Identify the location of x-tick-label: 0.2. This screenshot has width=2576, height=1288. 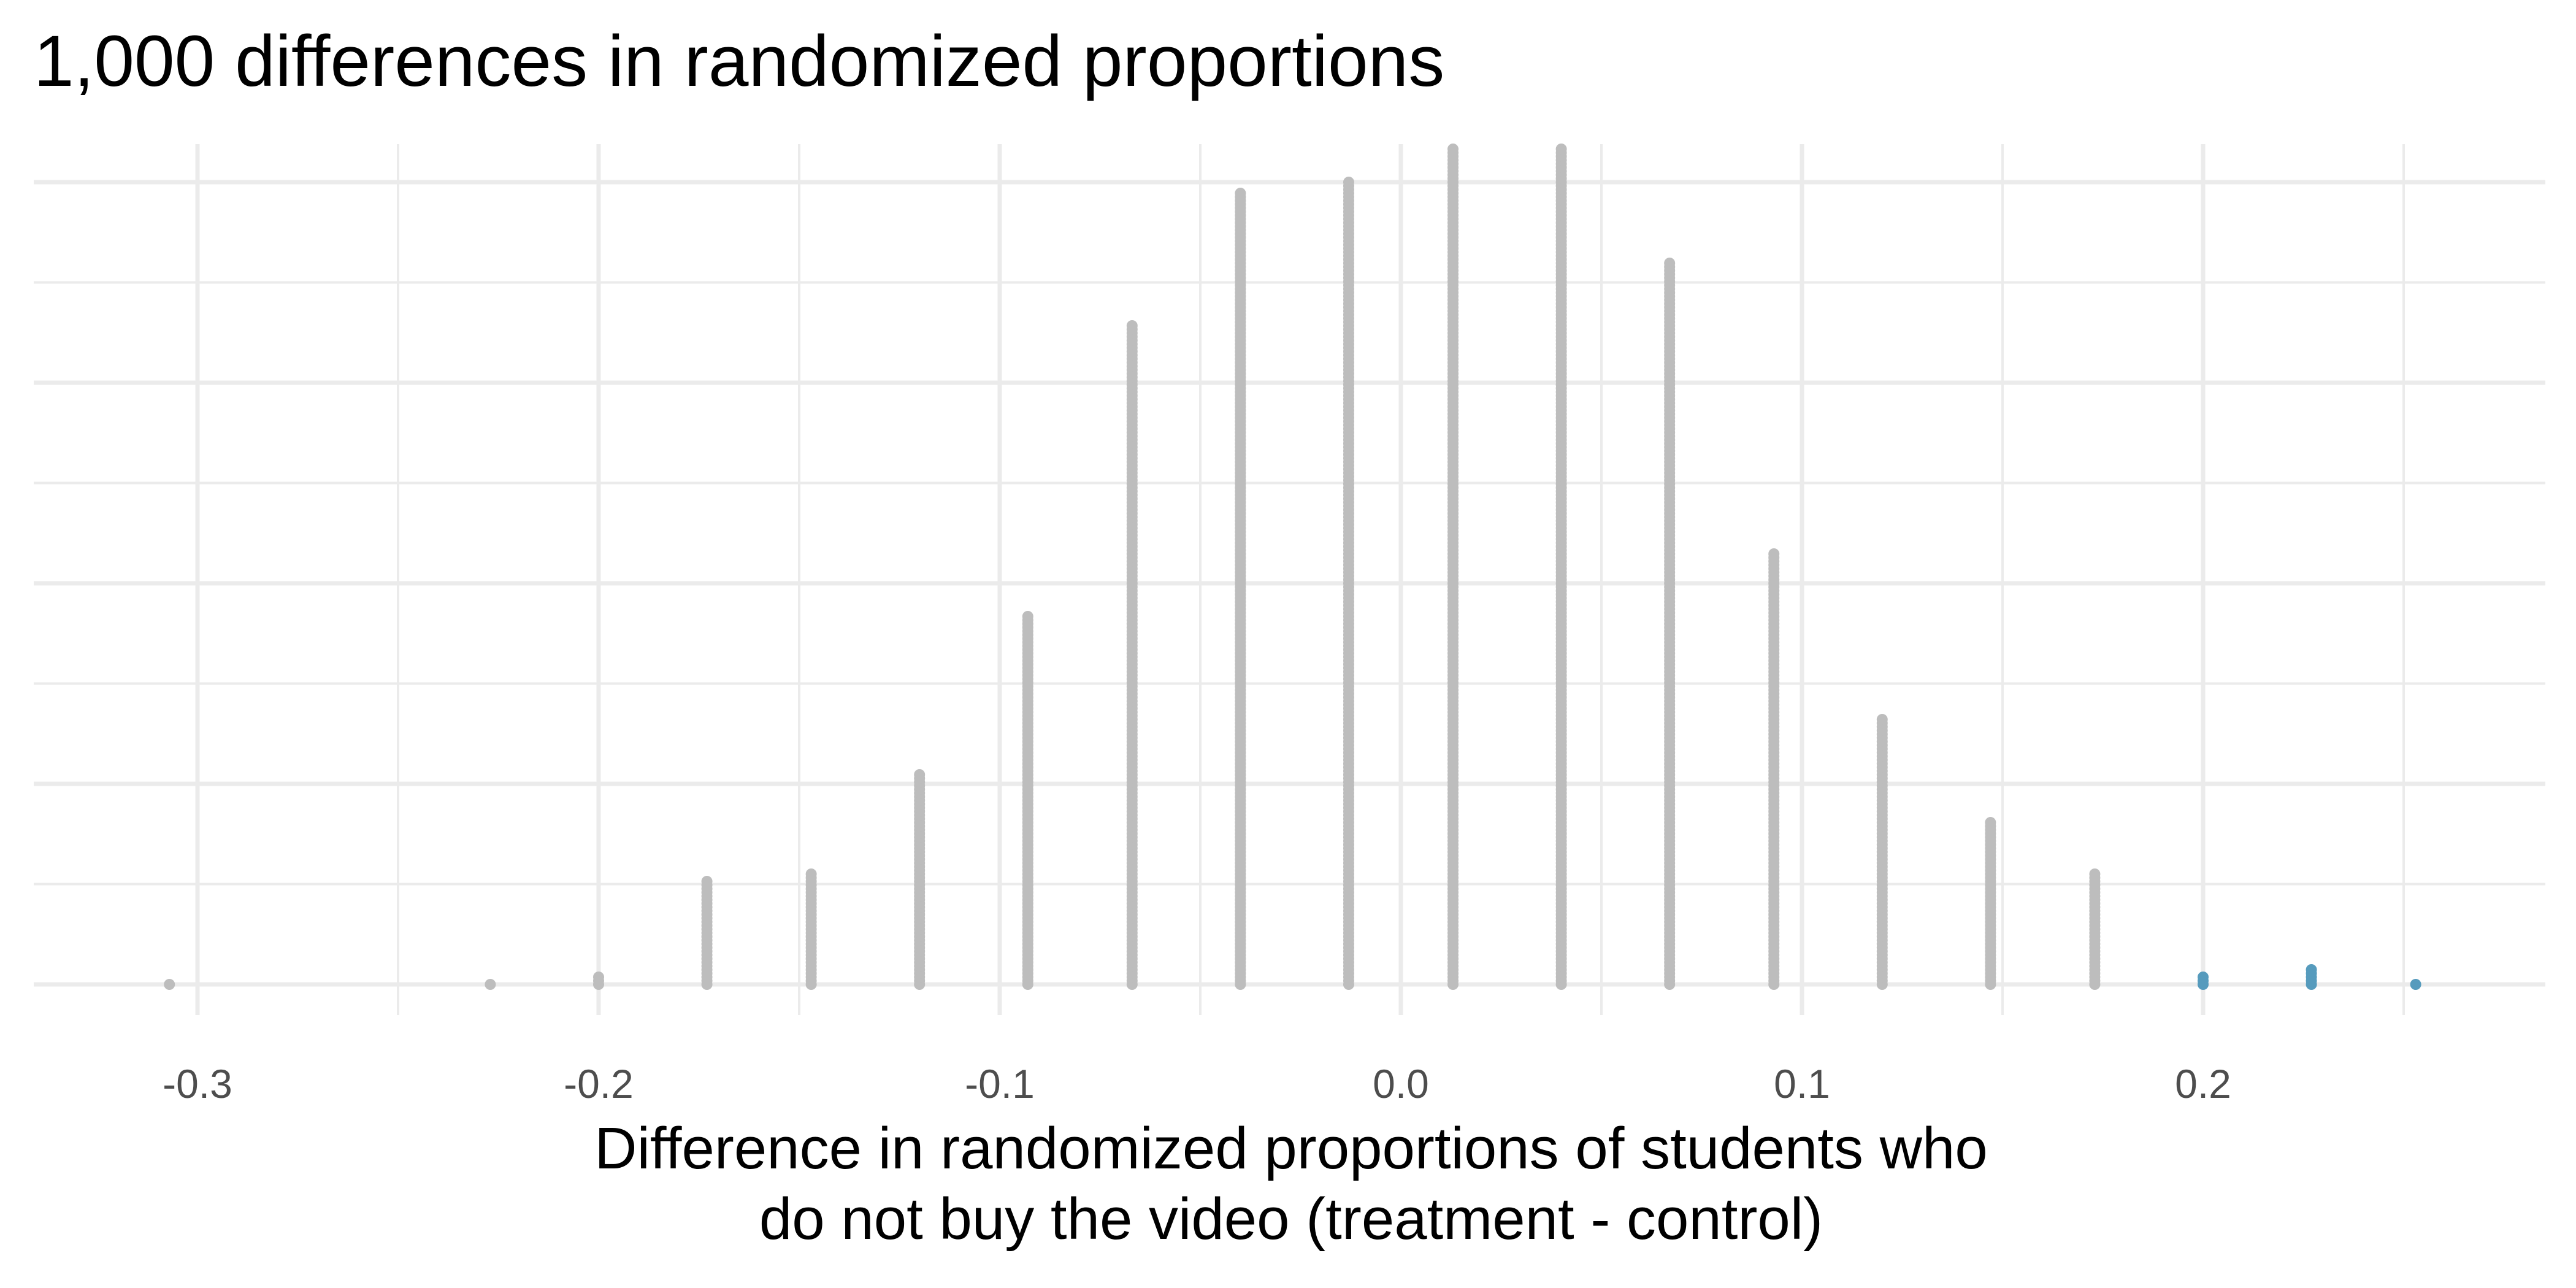
(2203, 1083).